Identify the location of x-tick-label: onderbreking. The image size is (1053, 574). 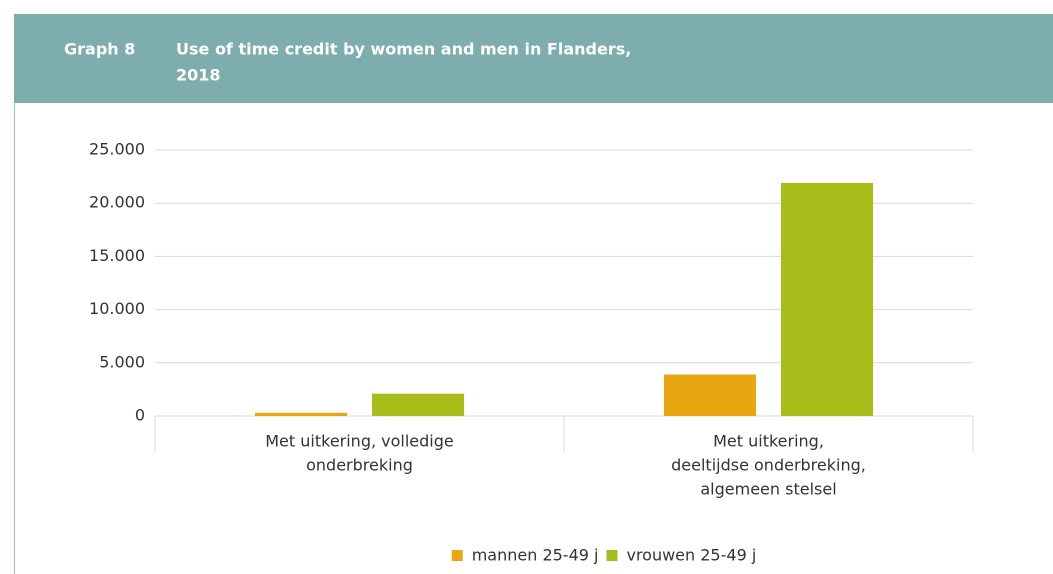
(359, 465).